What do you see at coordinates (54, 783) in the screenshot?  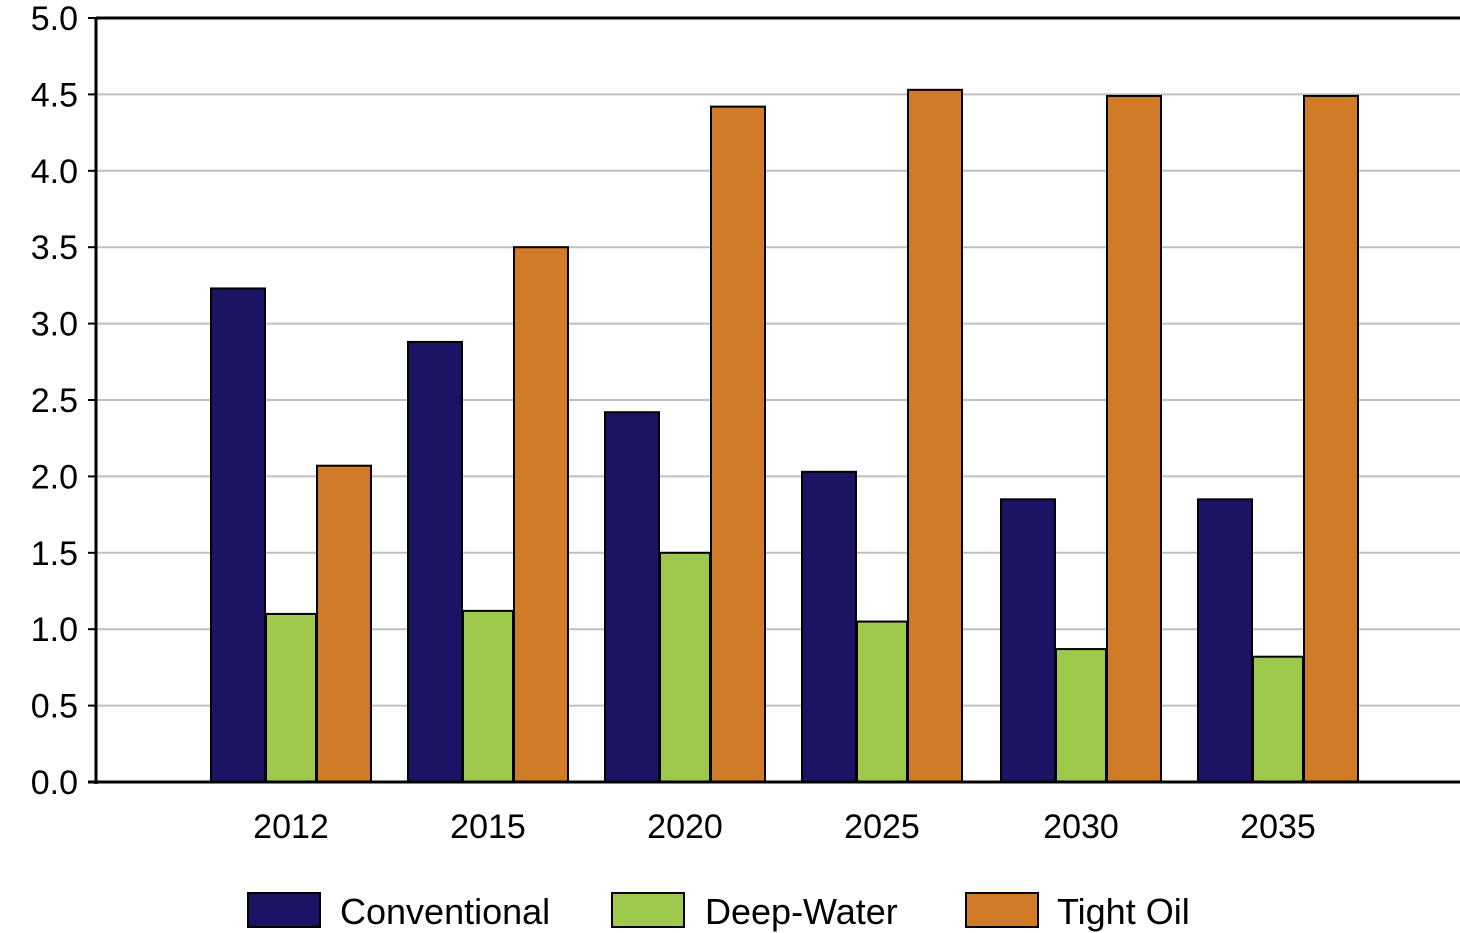 I see `y-tick-label: 0.0` at bounding box center [54, 783].